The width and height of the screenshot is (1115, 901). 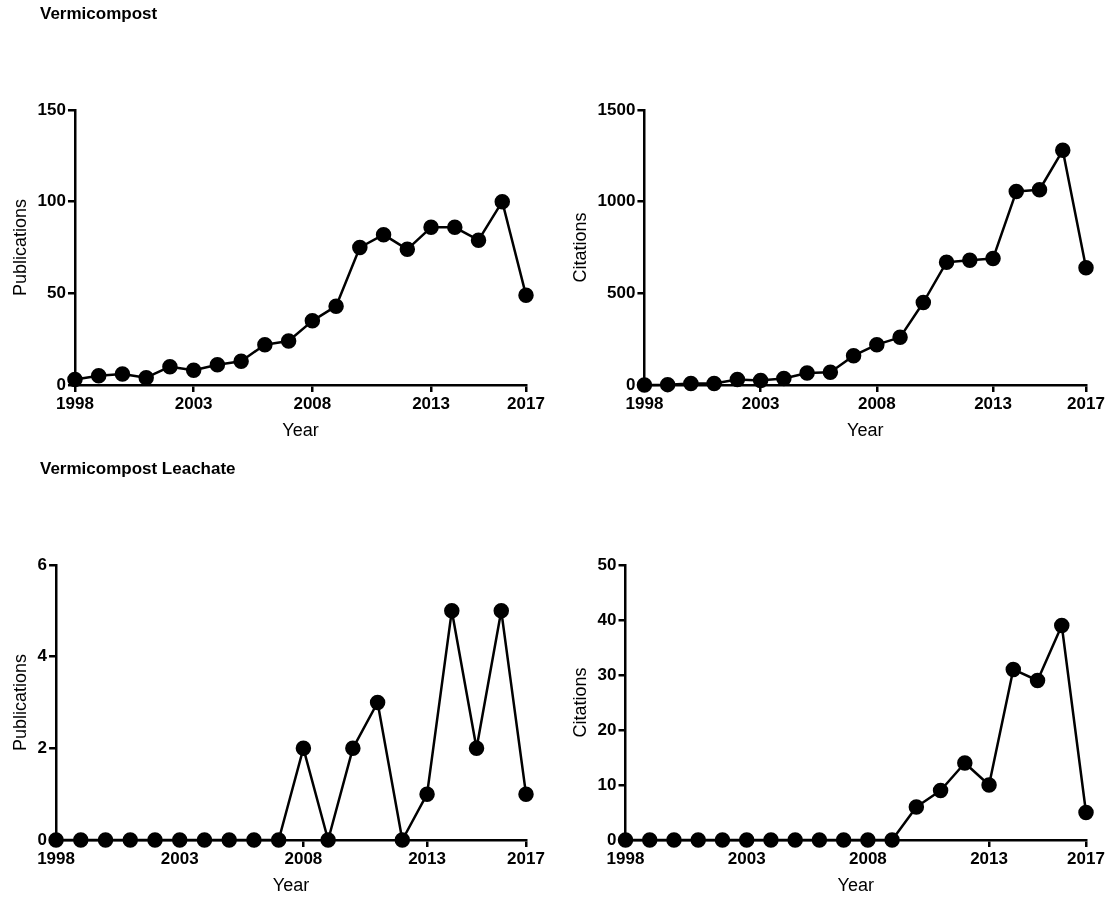 What do you see at coordinates (42, 564) in the screenshot?
I see `y-tick-label: 6` at bounding box center [42, 564].